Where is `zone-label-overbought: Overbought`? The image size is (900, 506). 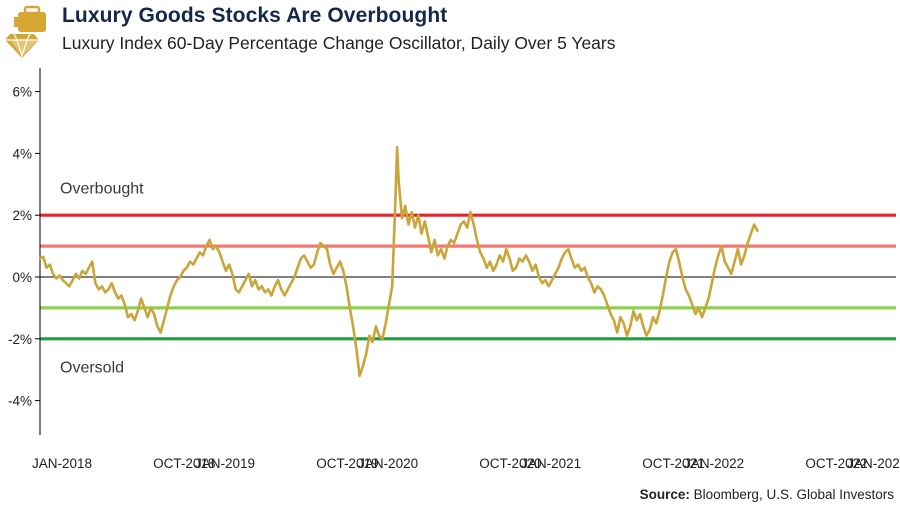 zone-label-overbought: Overbought is located at coordinates (102, 188).